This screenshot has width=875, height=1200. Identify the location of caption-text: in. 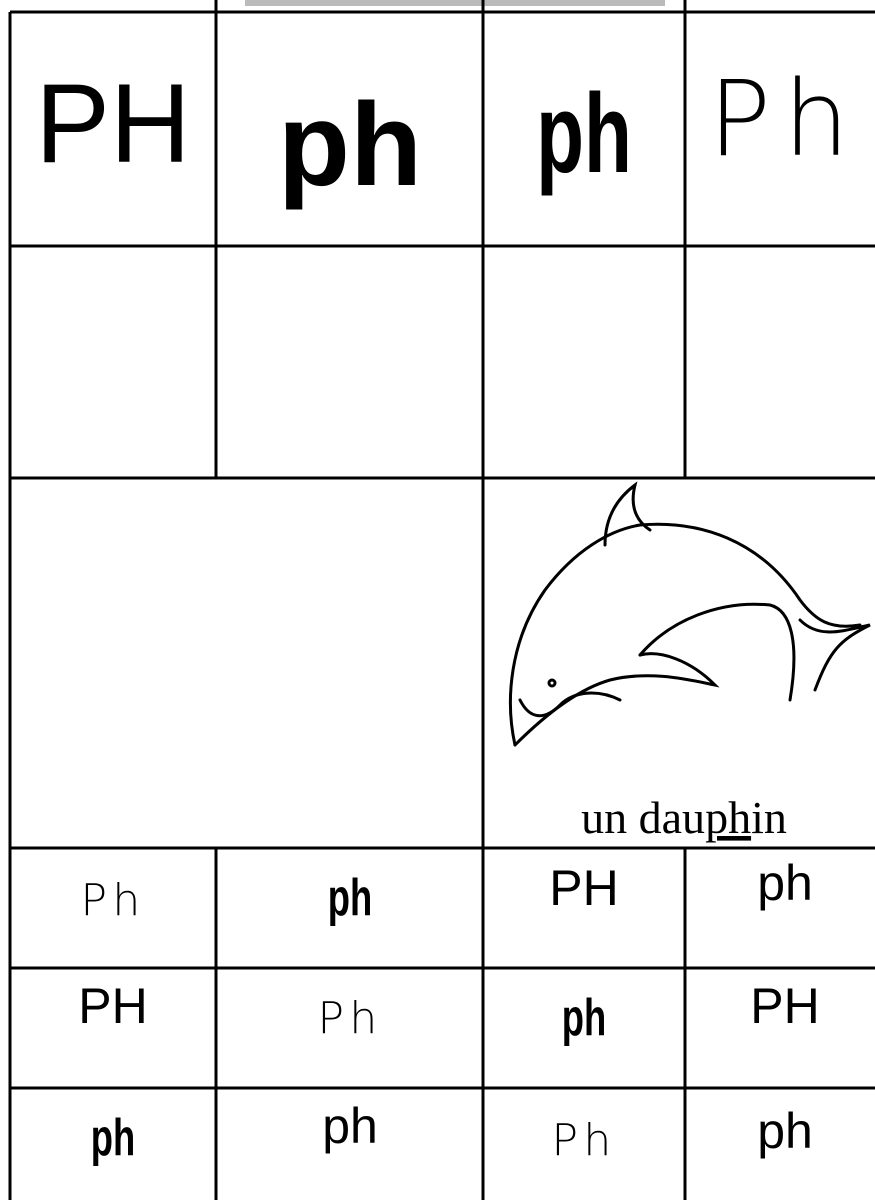
(769, 817).